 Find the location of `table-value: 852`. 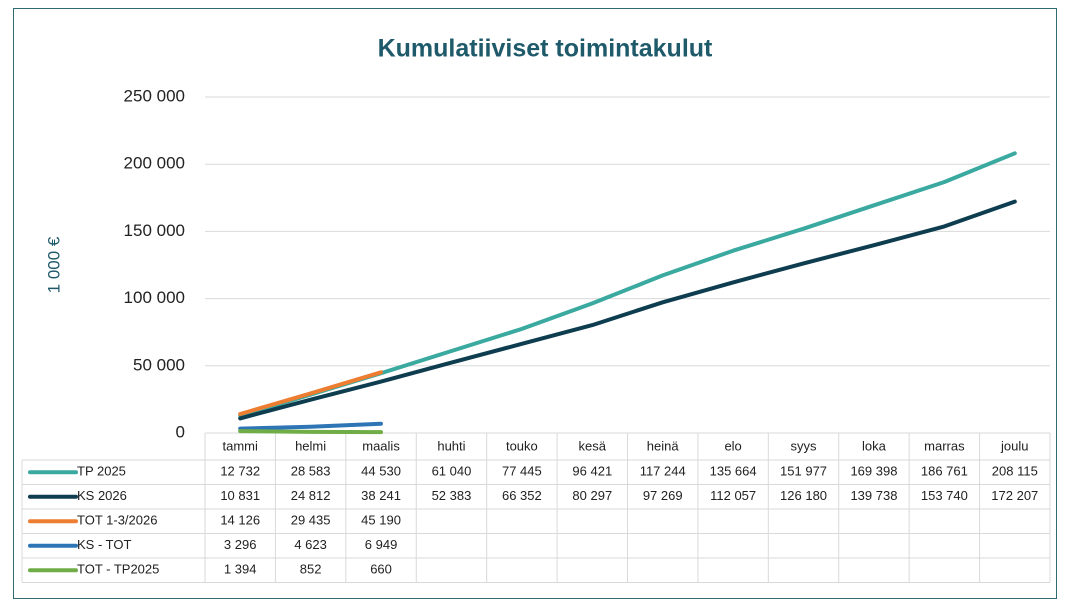

table-value: 852 is located at coordinates (311, 569).